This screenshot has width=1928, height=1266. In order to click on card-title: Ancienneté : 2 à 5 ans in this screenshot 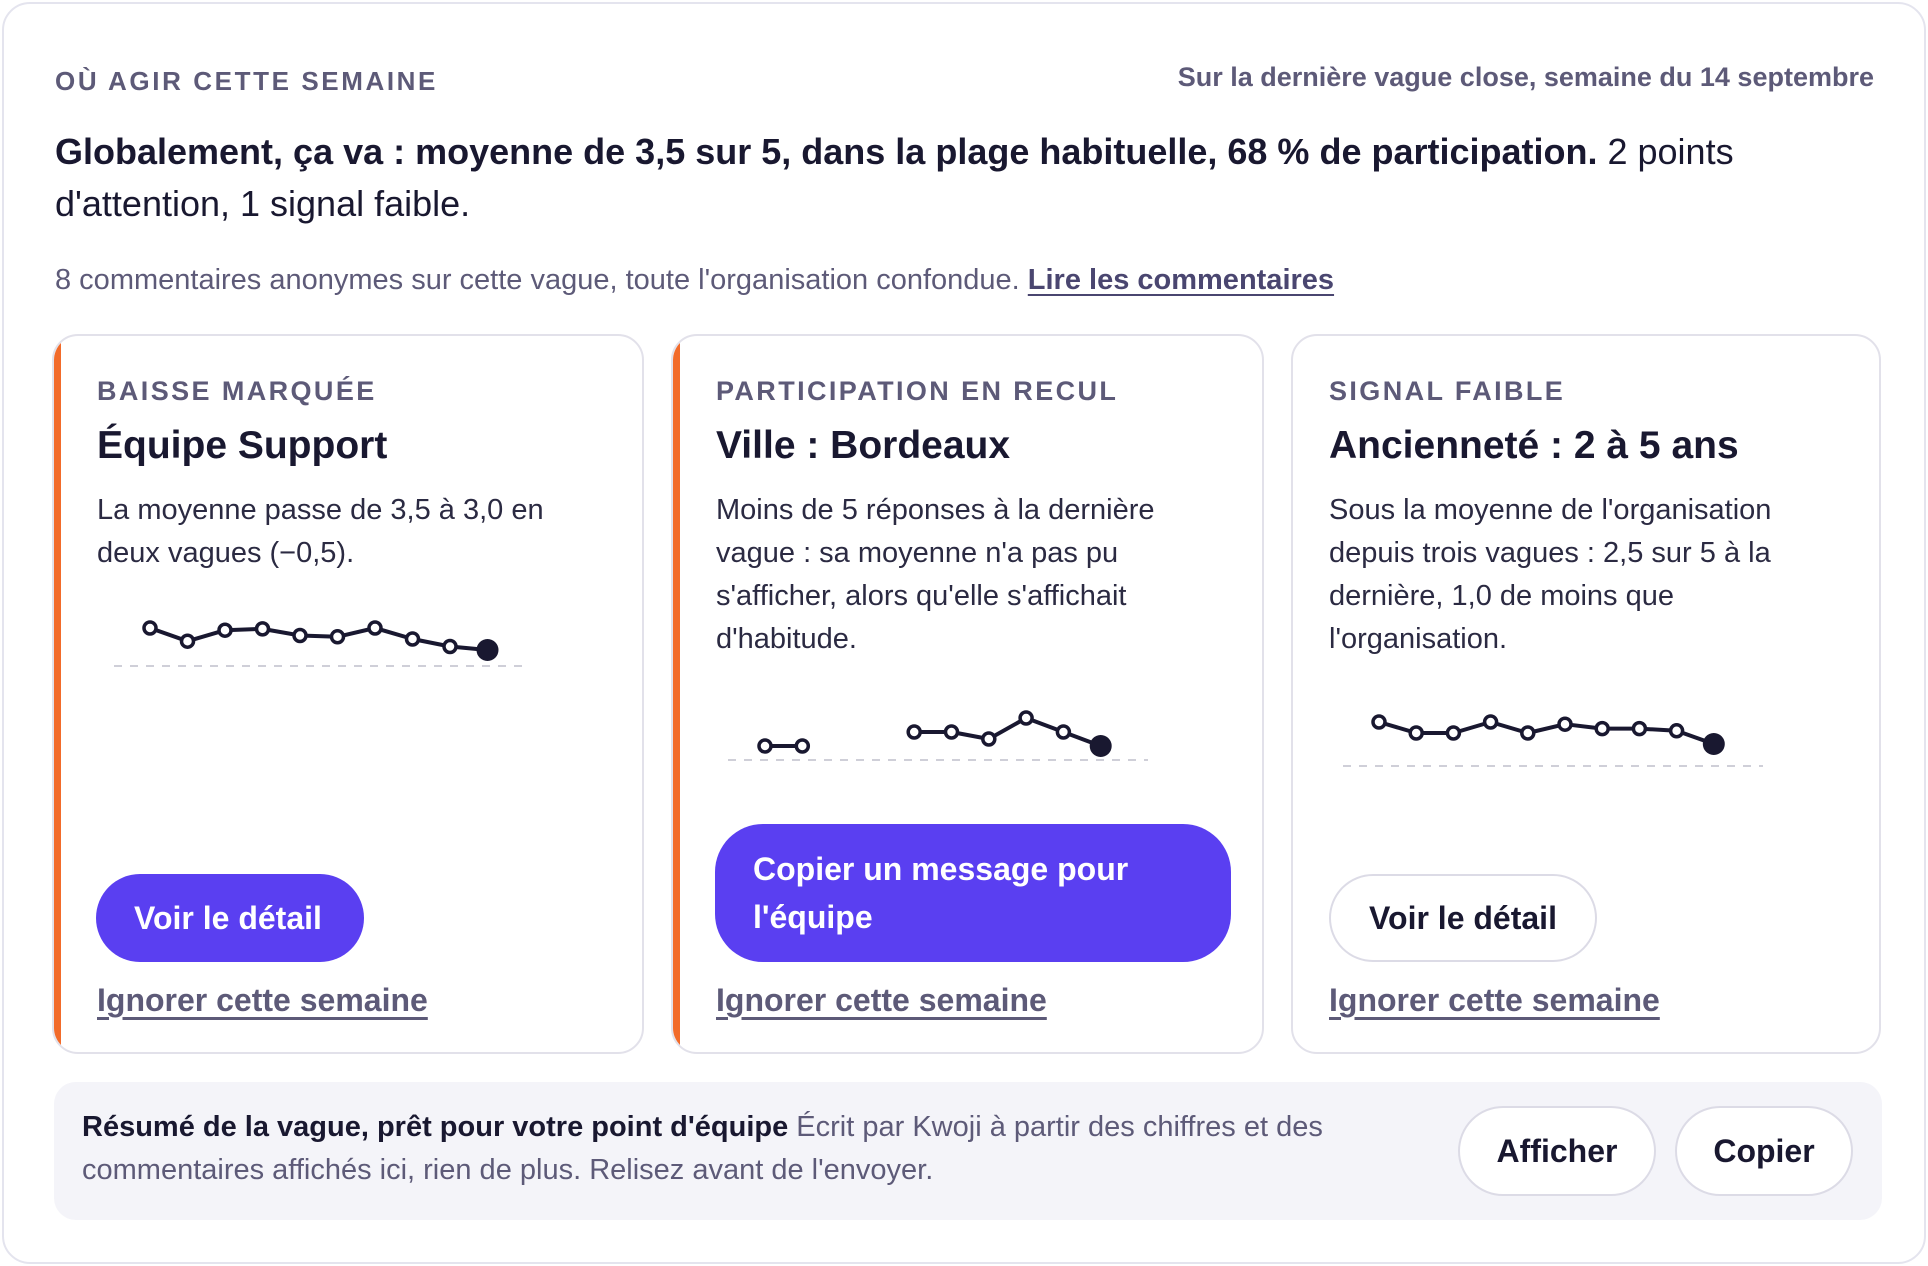, I will do `click(1534, 445)`.